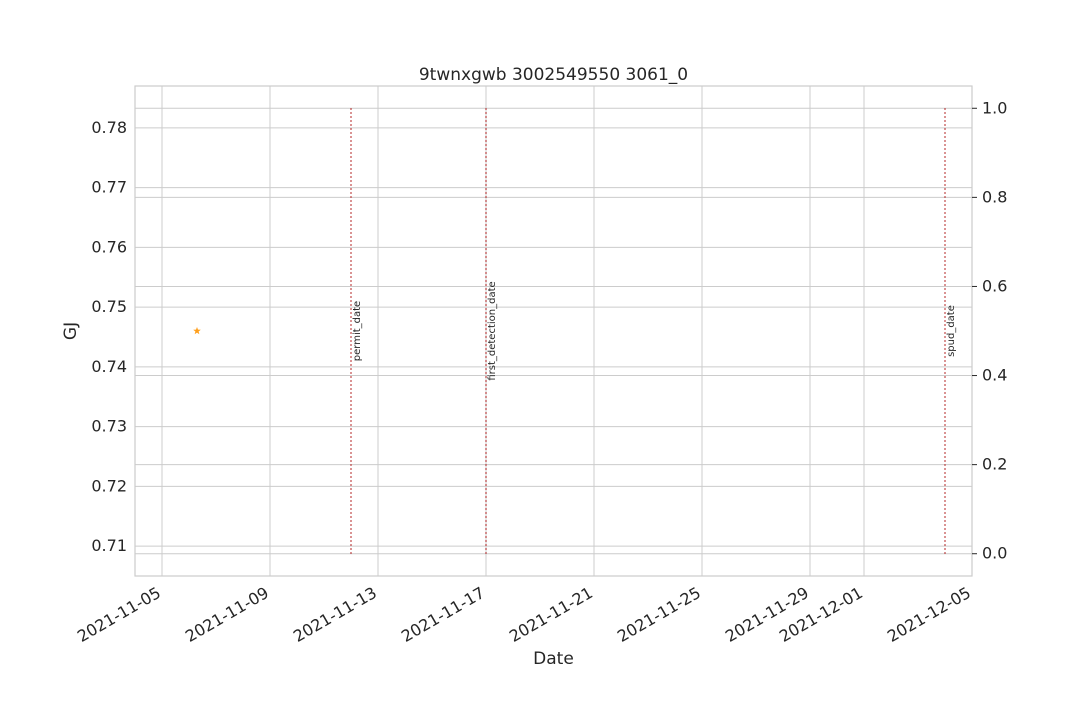 This screenshot has width=1080, height=720. I want to click on y-tick-label: 0.74, so click(109, 366).